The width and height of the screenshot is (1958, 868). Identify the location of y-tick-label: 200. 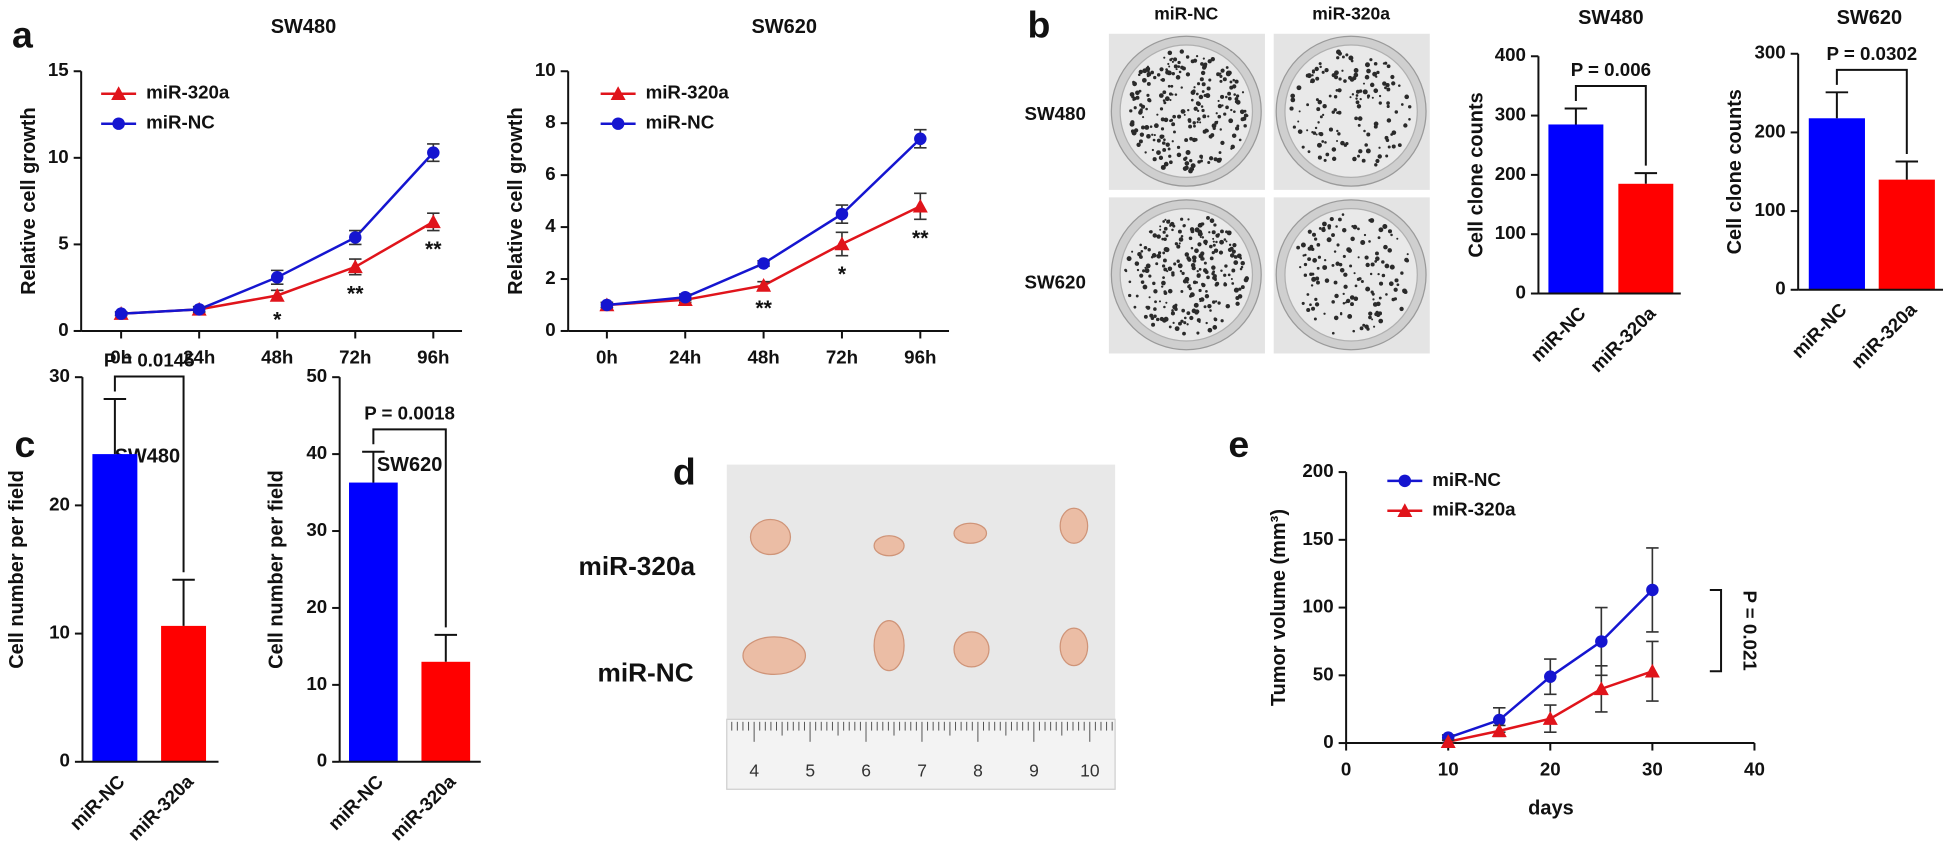
(1510, 173).